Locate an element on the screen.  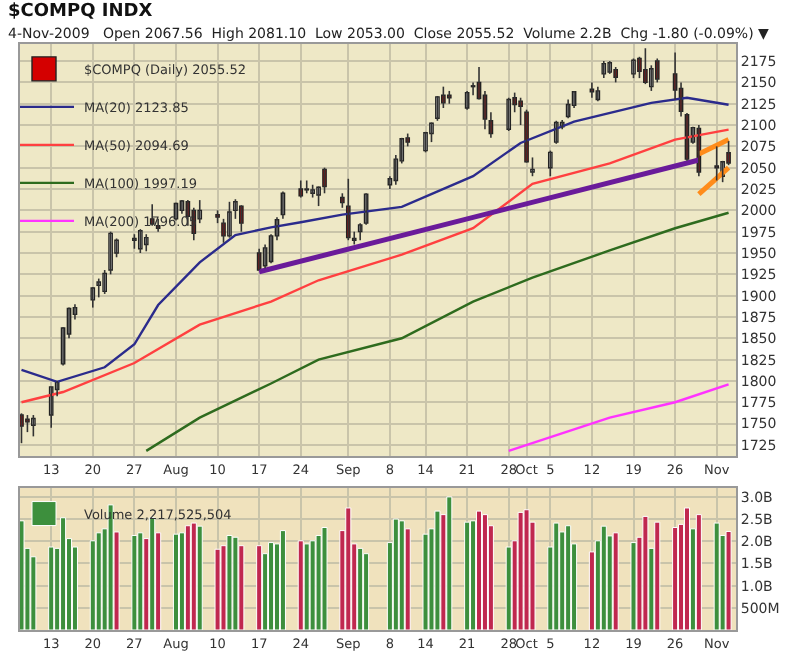
line-series is located at coordinates (618, 418).